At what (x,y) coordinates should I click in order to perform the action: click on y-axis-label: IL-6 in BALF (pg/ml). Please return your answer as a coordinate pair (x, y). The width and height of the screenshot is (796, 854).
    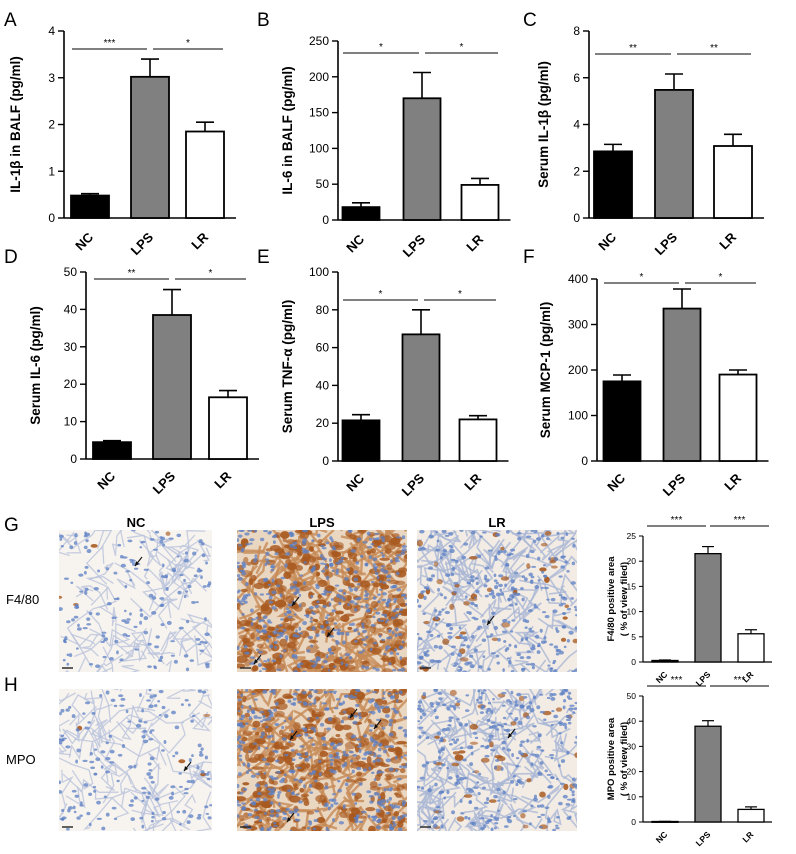
    Looking at the image, I should click on (287, 130).